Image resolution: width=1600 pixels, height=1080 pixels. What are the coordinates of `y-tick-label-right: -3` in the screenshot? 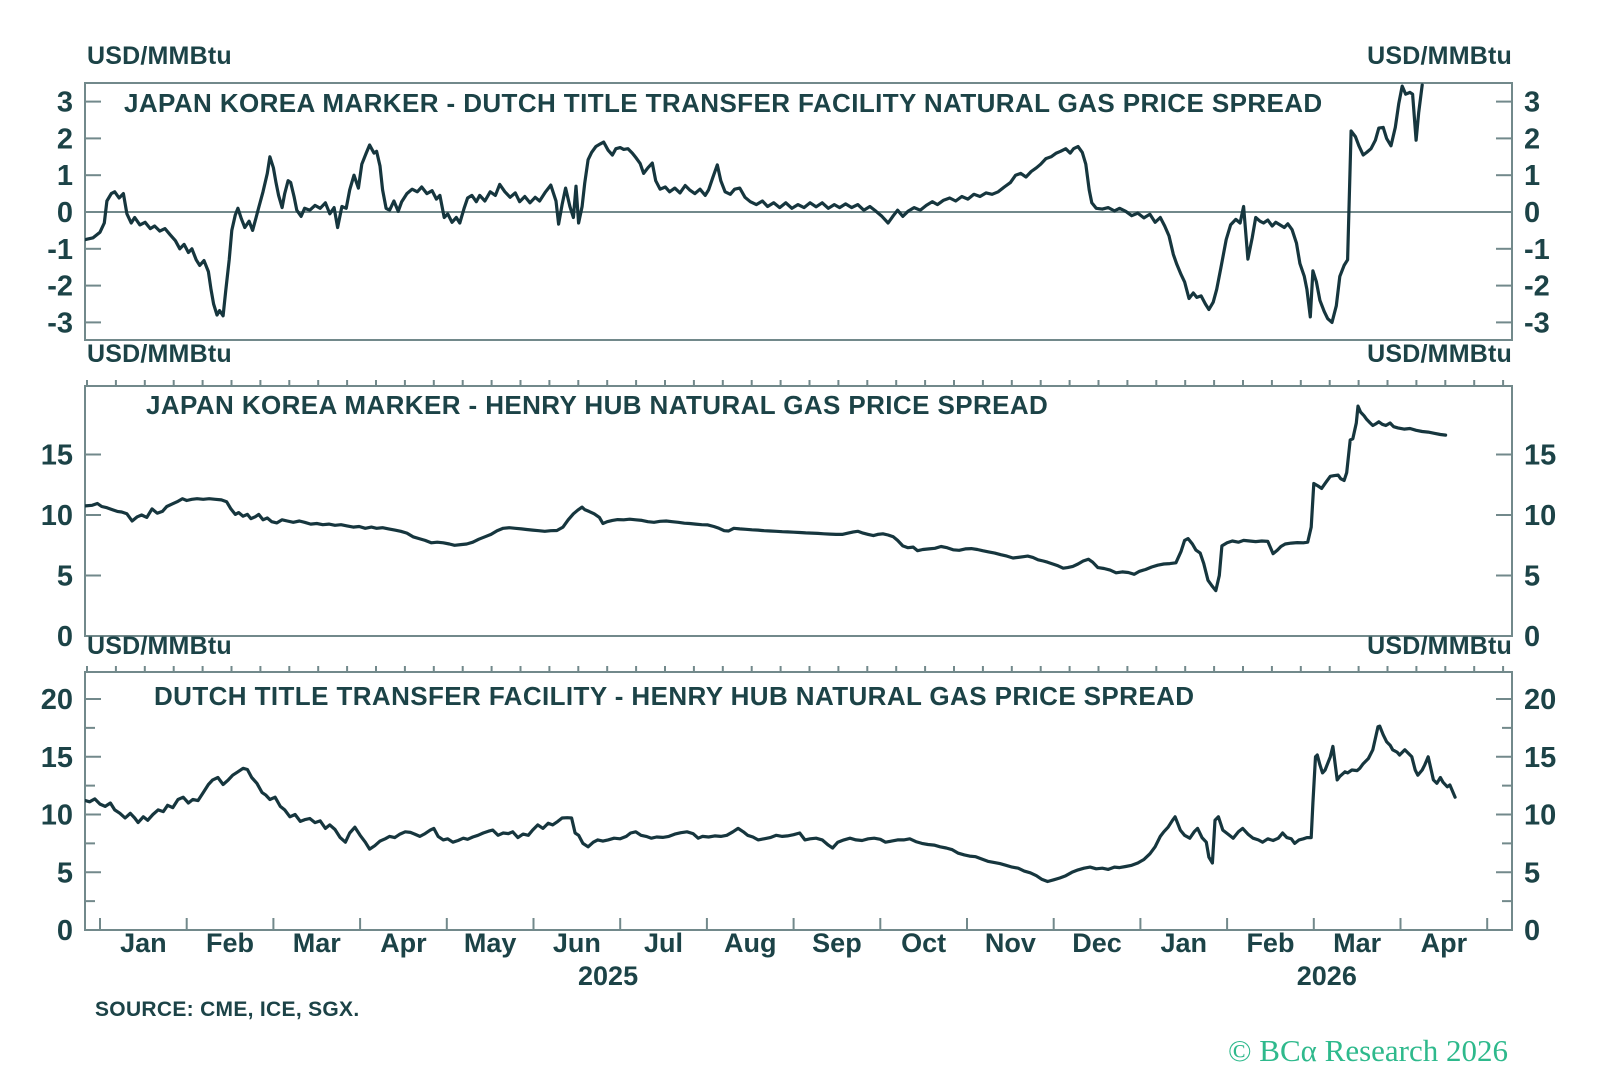 It's located at (1537, 323).